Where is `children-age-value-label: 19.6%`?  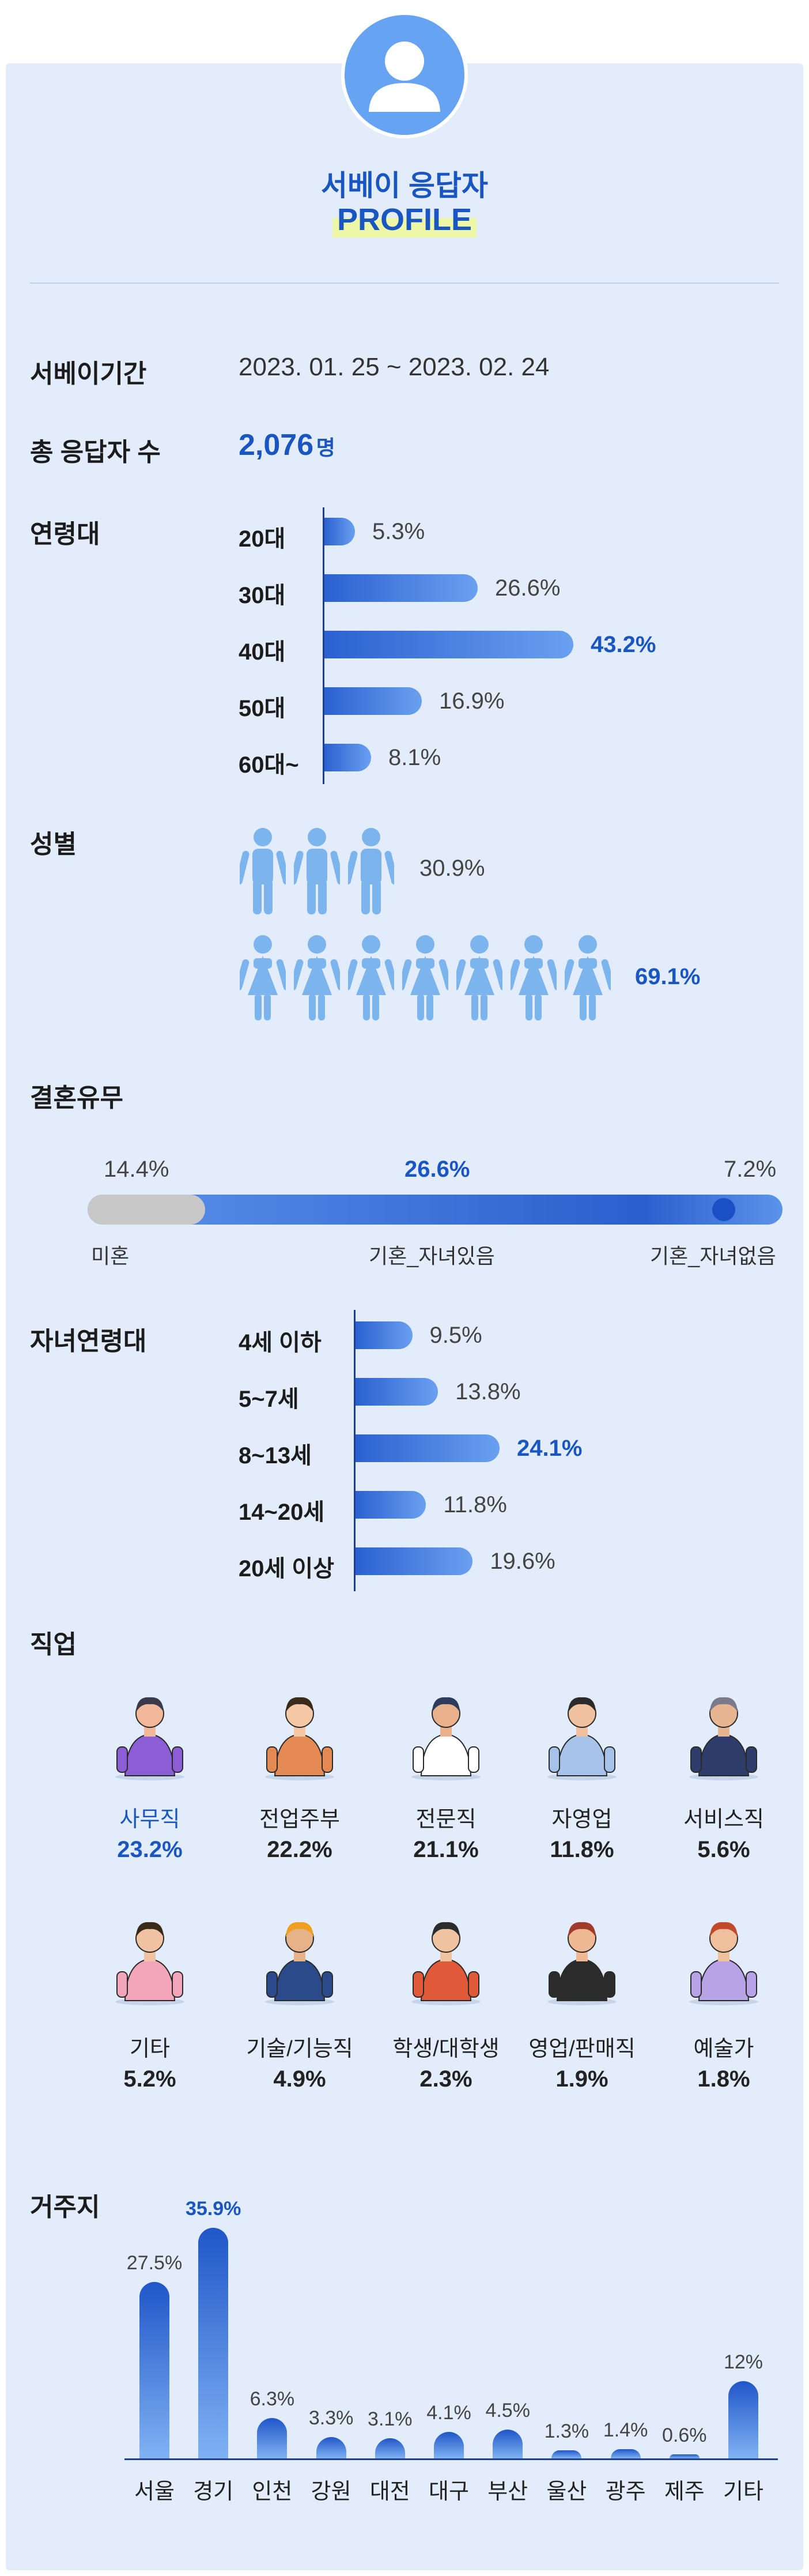
children-age-value-label: 19.6% is located at coordinates (522, 1561).